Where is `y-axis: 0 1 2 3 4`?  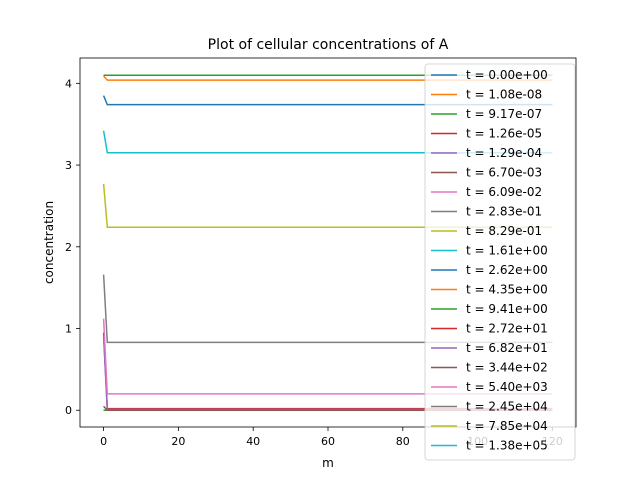 y-axis: 0 1 2 3 4 is located at coordinates (72, 247).